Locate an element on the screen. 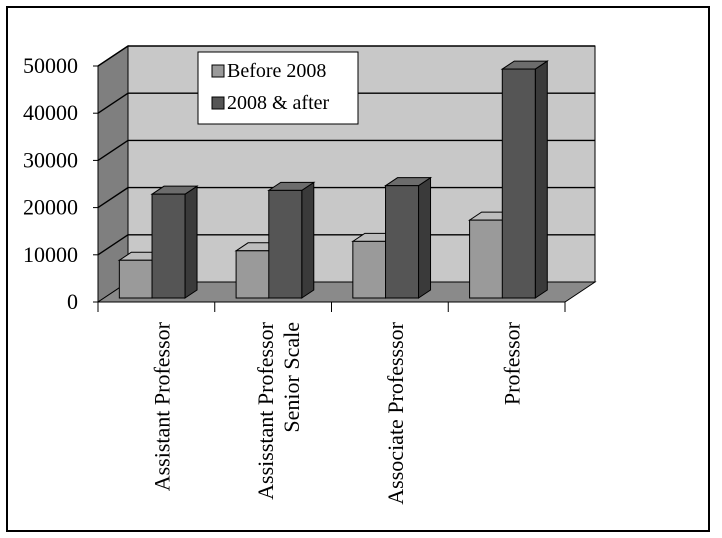  y-tick-label: 0 is located at coordinates (72, 301).